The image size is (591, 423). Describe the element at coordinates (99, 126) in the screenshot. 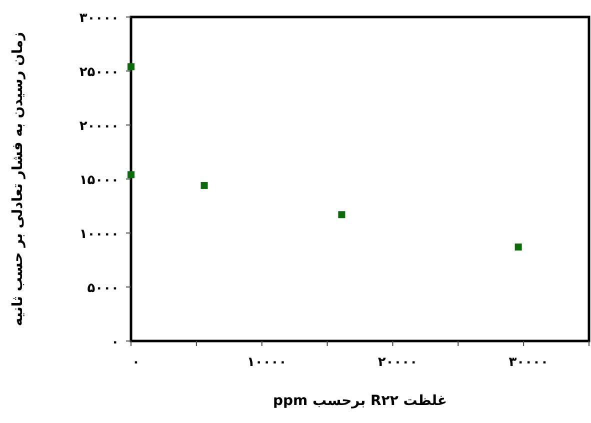

I see `y-tick-label: ۲۰۰۰۰` at that location.